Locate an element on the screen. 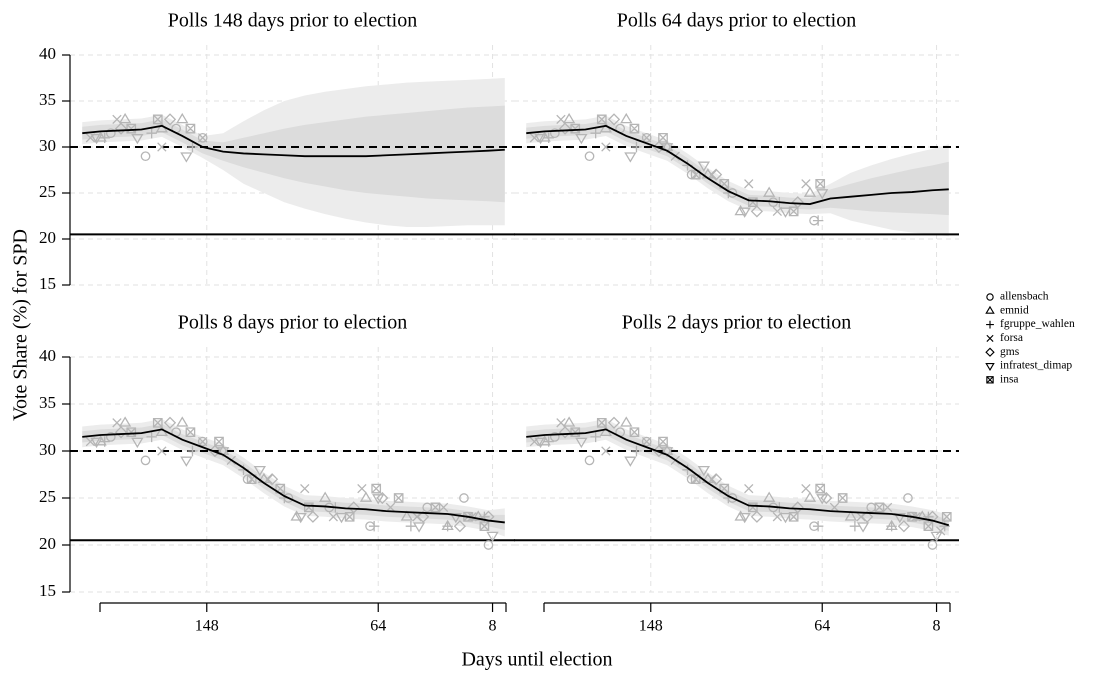 The width and height of the screenshot is (1109, 674). legend-label: fgruppe_wahlen is located at coordinates (1037, 324).